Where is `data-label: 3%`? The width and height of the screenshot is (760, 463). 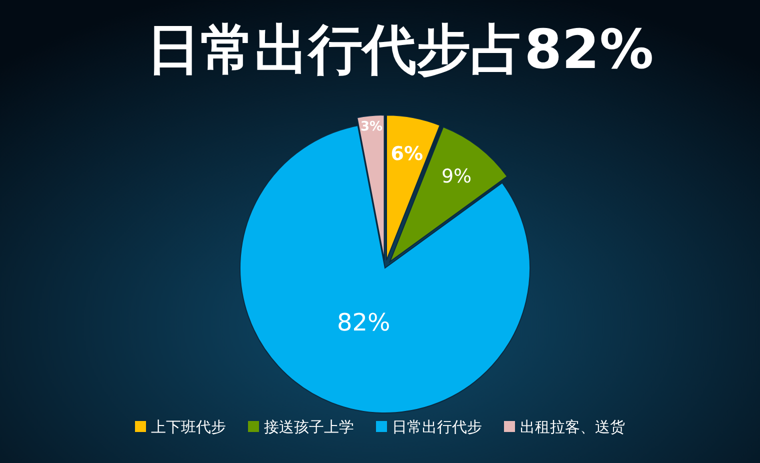
data-label: 3% is located at coordinates (371, 126).